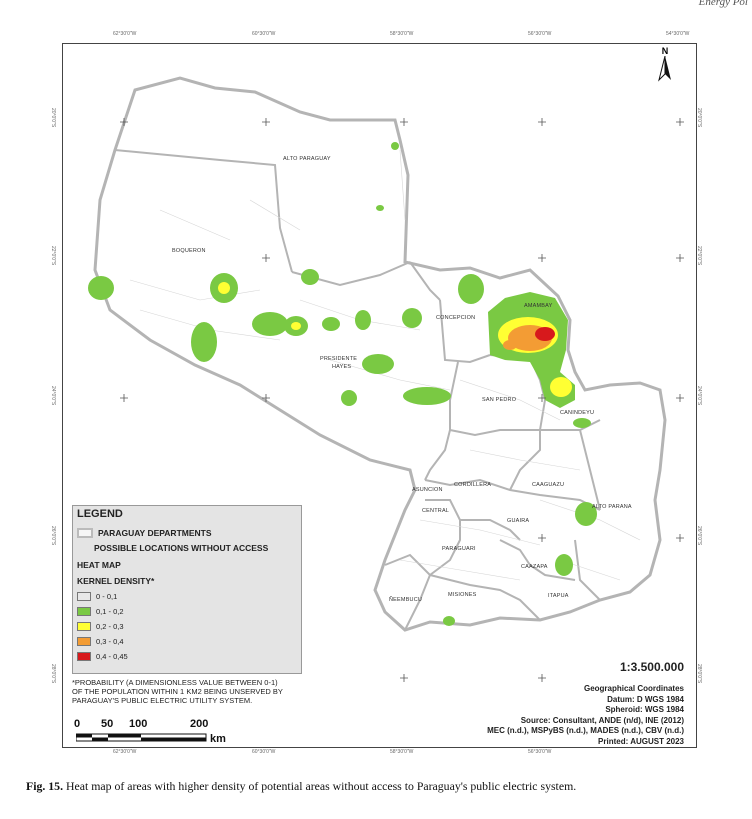 This screenshot has width=752, height=819. What do you see at coordinates (77, 724) in the screenshot?
I see `scale-label-0: 0` at bounding box center [77, 724].